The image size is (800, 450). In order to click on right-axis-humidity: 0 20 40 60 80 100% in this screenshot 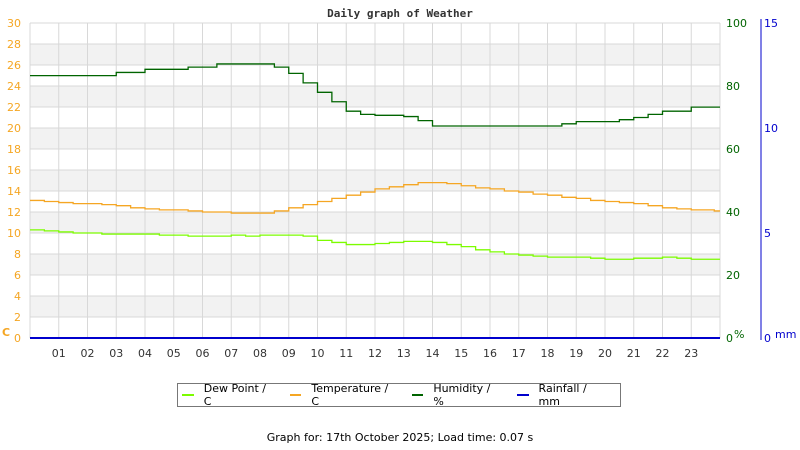, I will do `click(736, 181)`.